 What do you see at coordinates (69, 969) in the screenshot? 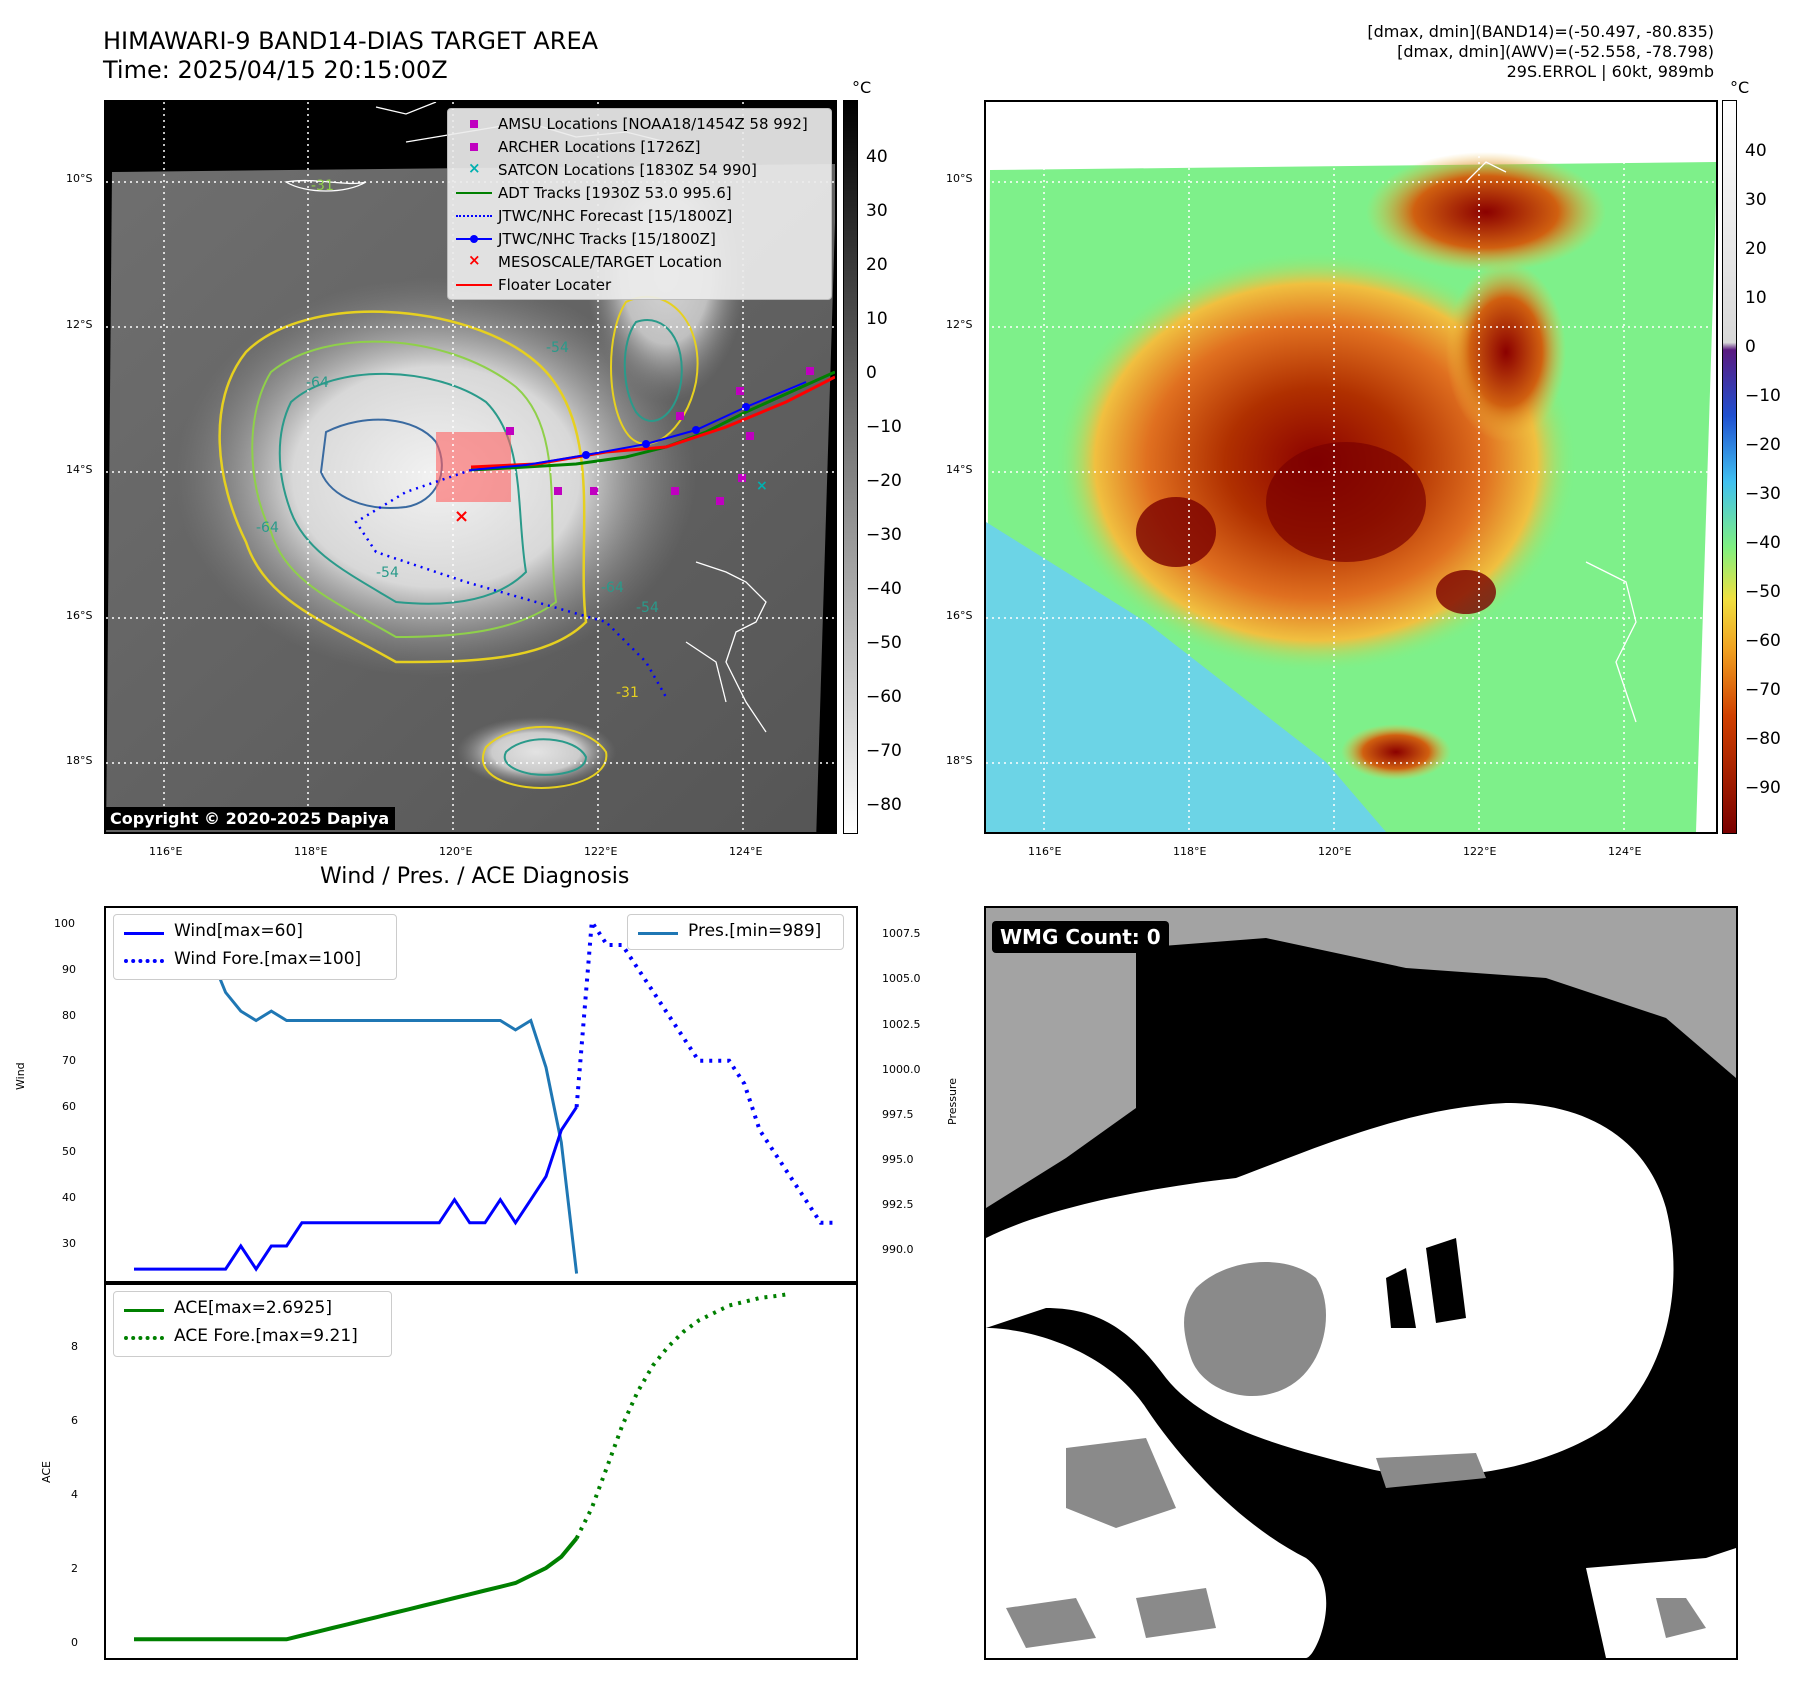
I see `wind-tick: 90` at bounding box center [69, 969].